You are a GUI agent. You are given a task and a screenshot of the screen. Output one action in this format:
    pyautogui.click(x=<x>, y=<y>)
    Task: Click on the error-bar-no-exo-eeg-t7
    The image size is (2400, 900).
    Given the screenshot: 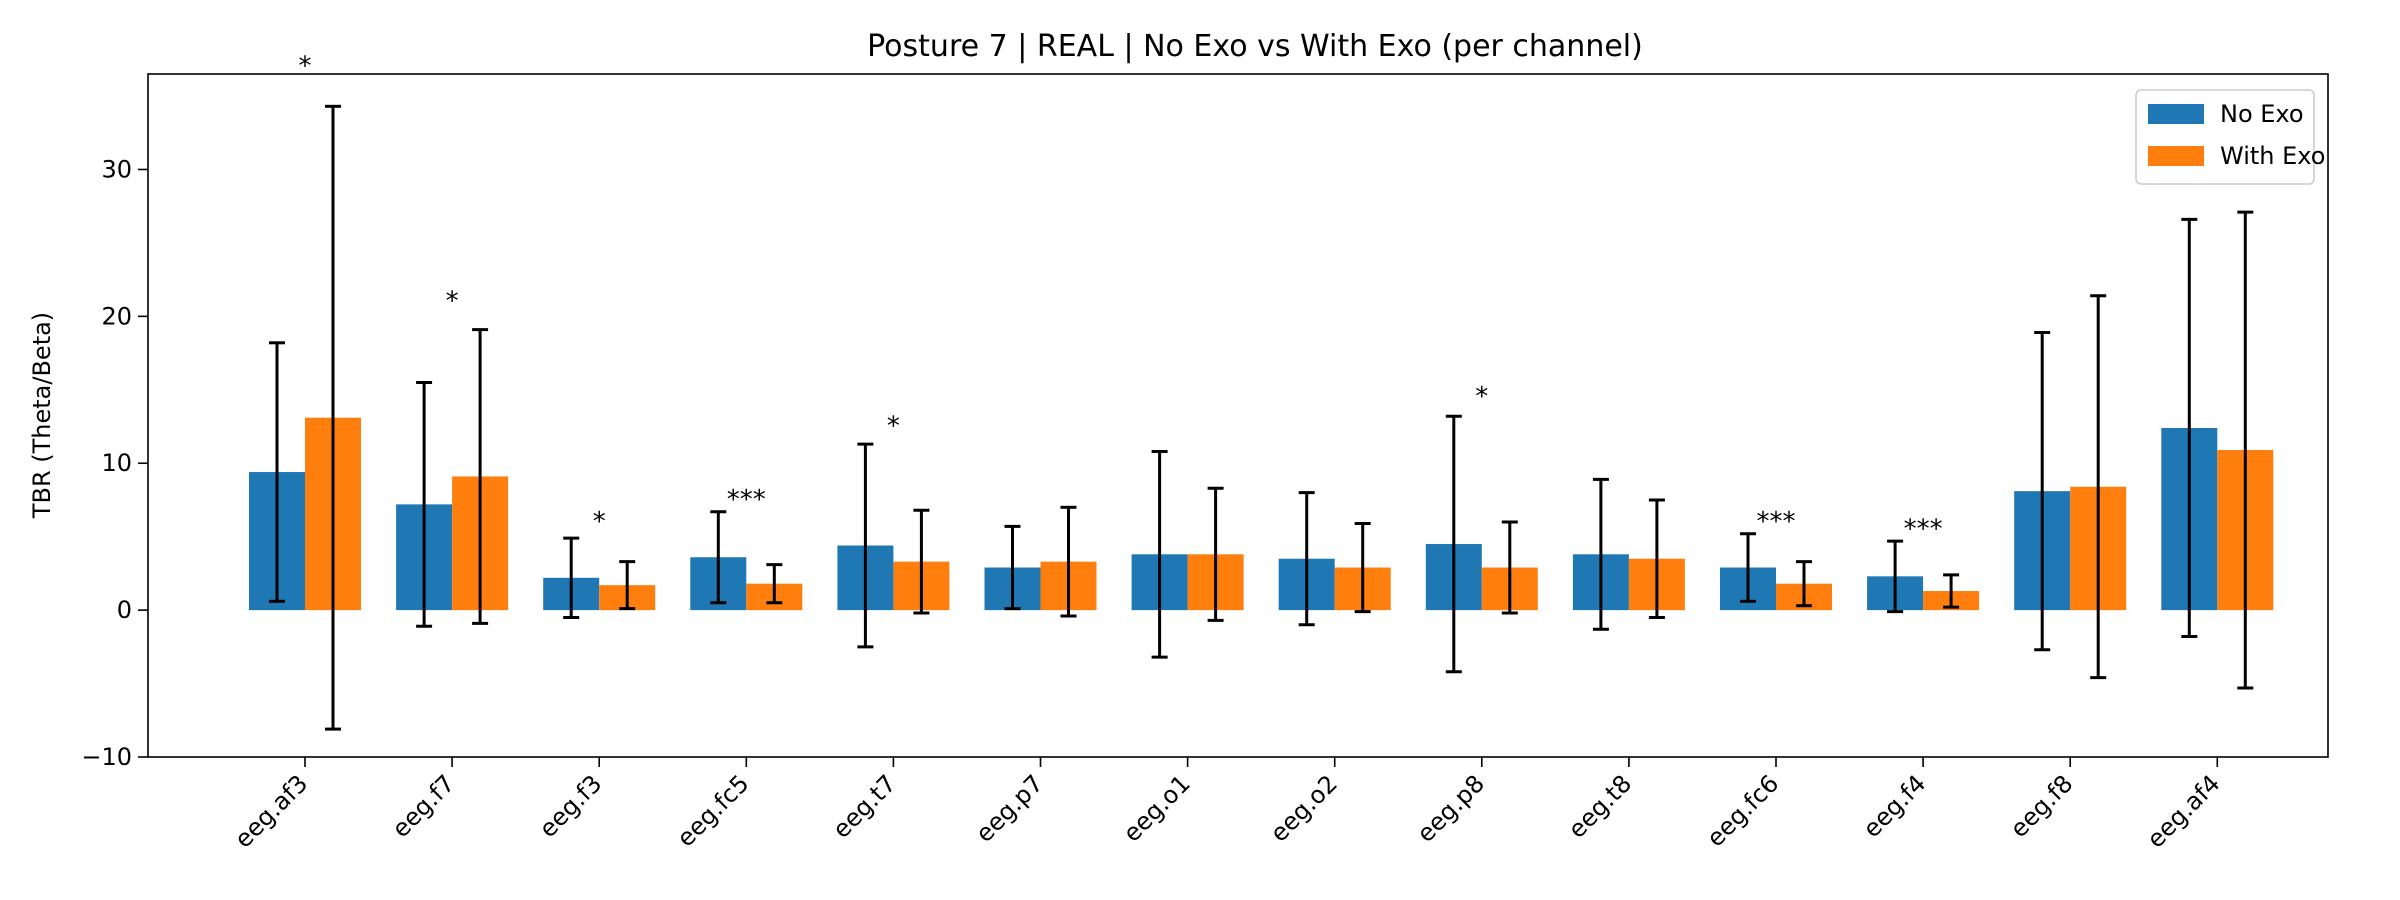 What is the action you would take?
    pyautogui.click(x=865, y=545)
    